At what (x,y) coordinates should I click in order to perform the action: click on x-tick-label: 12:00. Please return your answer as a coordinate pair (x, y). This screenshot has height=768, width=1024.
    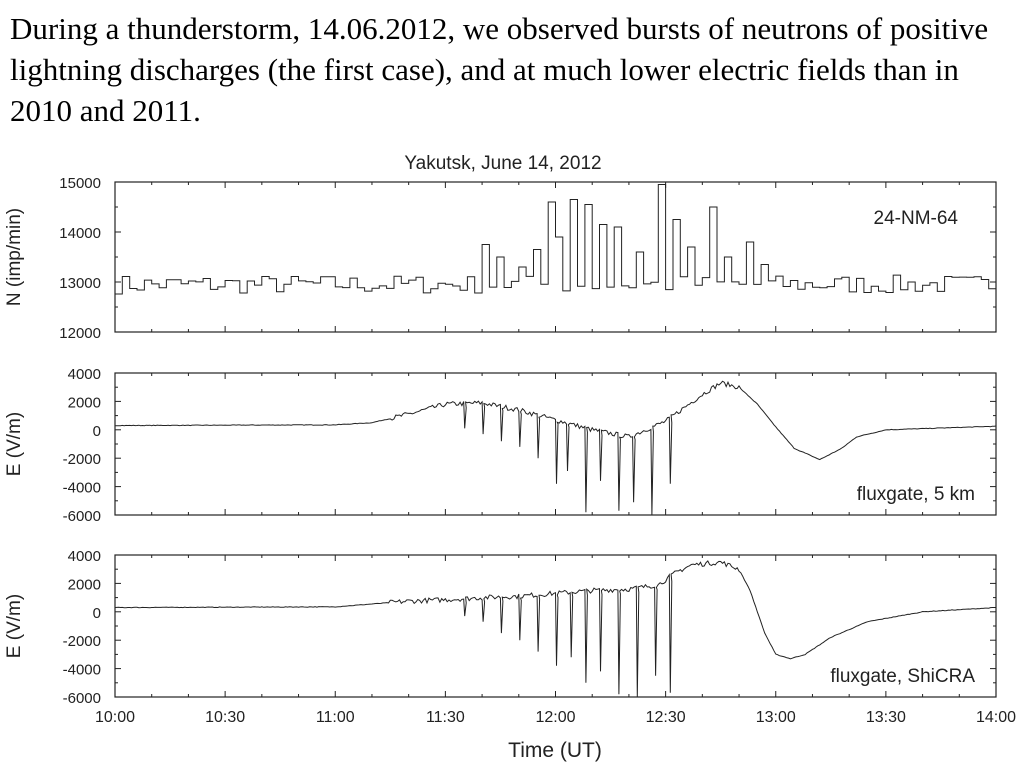
    Looking at the image, I should click on (555, 717).